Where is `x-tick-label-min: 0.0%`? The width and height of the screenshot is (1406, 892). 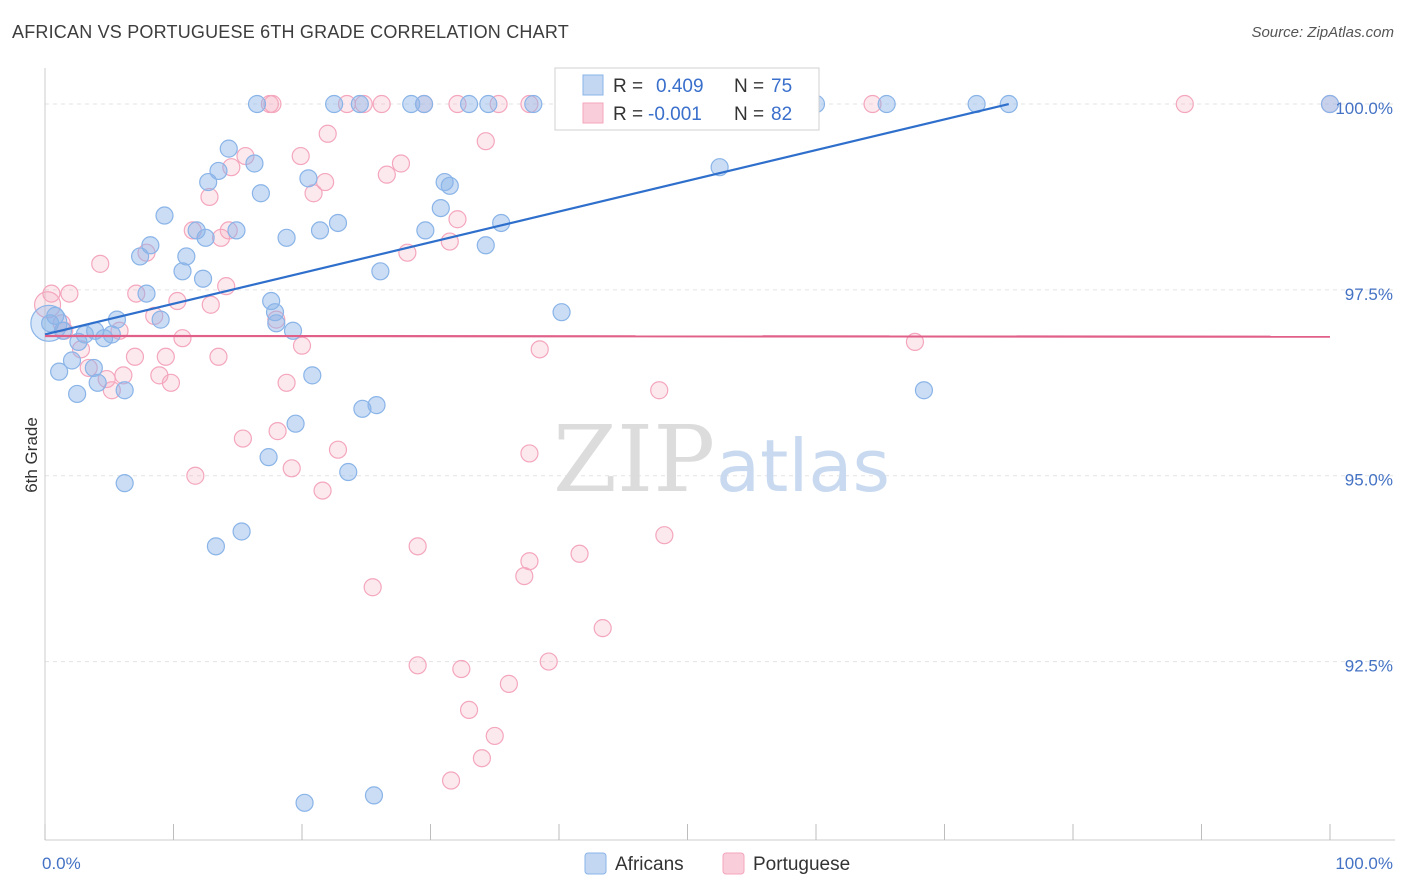 x-tick-label-min: 0.0% is located at coordinates (61, 863).